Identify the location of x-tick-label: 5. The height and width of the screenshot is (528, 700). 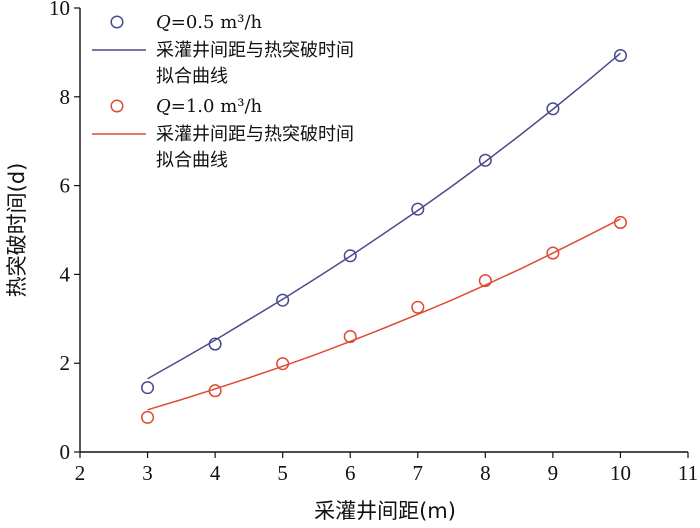
(282, 473).